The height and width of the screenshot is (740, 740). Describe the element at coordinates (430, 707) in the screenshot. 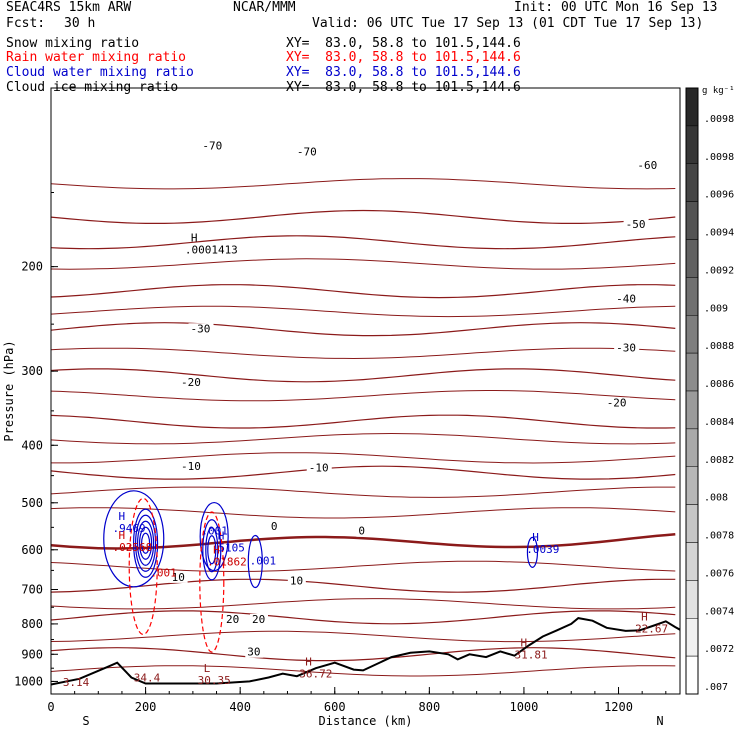

I see `x-tick-label: 800` at that location.